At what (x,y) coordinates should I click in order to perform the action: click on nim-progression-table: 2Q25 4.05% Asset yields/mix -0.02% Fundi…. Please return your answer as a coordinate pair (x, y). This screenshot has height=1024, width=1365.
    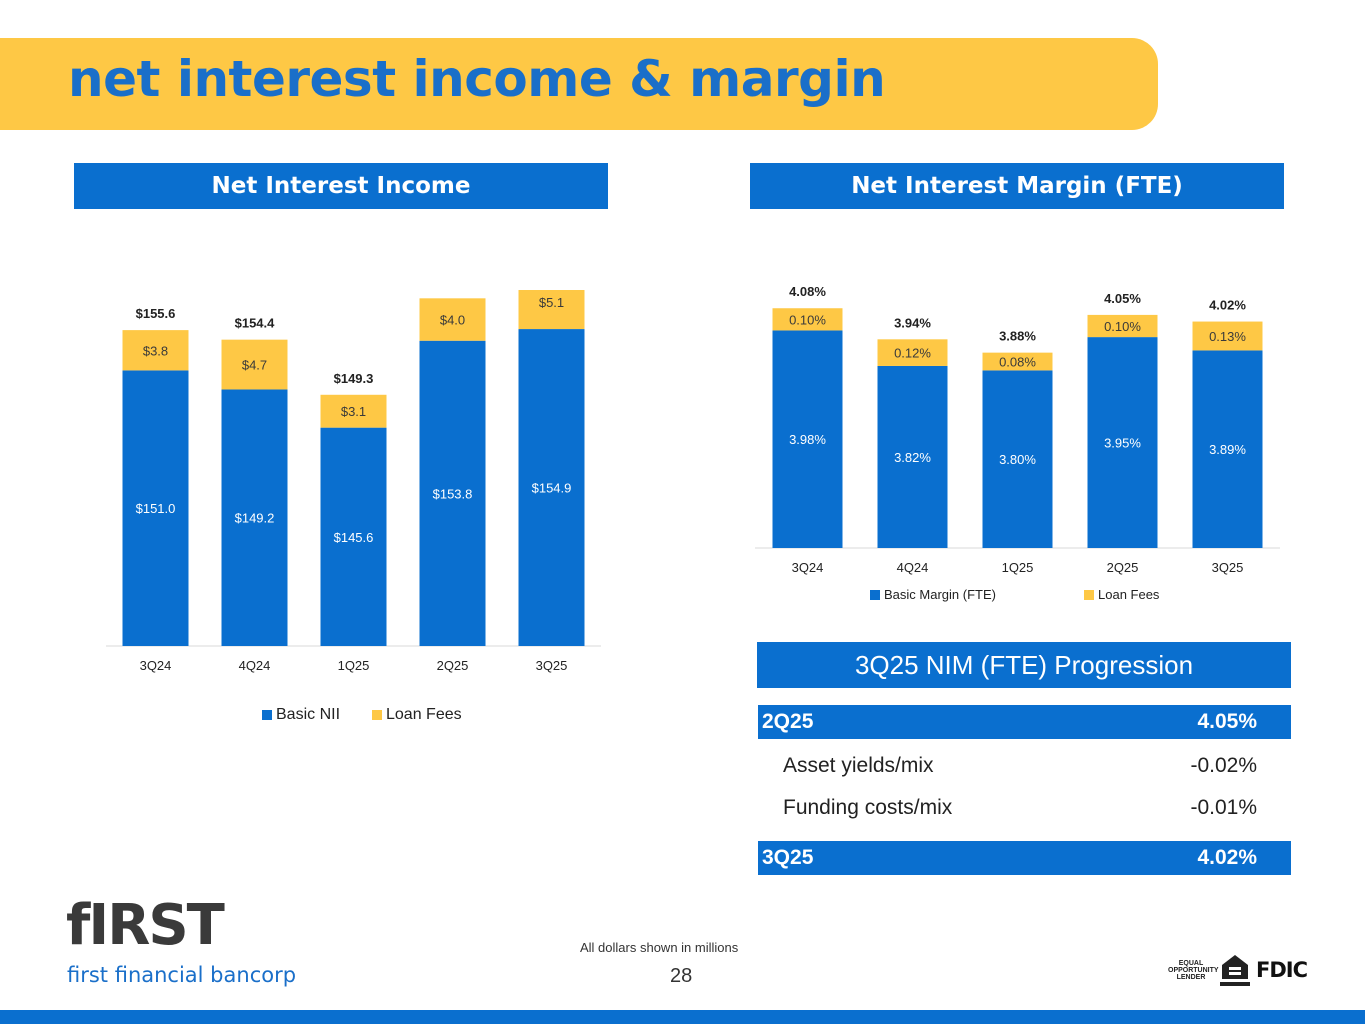
    Looking at the image, I should click on (1024, 790).